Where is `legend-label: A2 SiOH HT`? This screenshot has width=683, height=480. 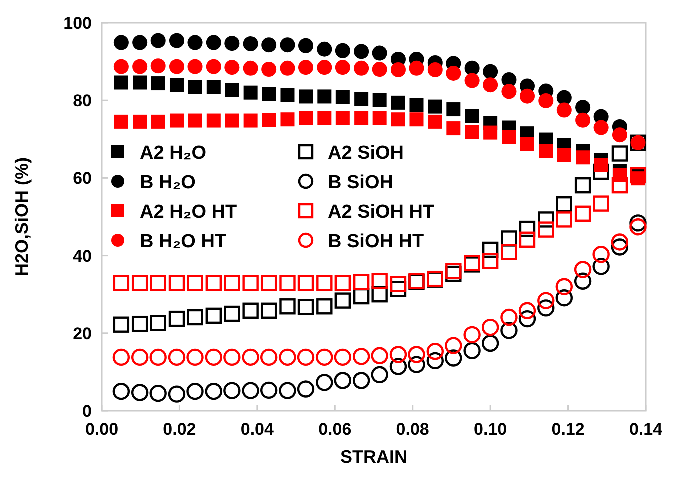 legend-label: A2 SiOH HT is located at coordinates (382, 212).